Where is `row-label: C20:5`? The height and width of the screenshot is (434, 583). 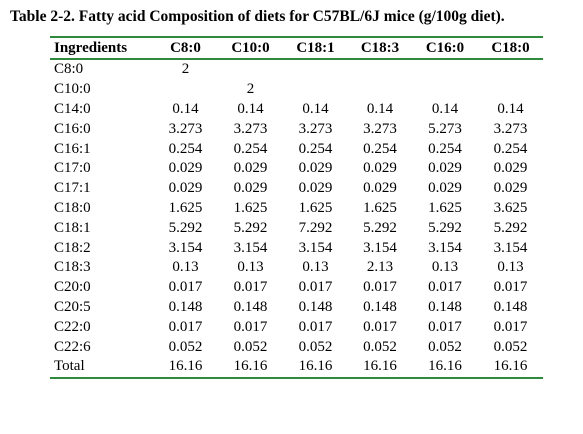 row-label: C20:5 is located at coordinates (72, 306).